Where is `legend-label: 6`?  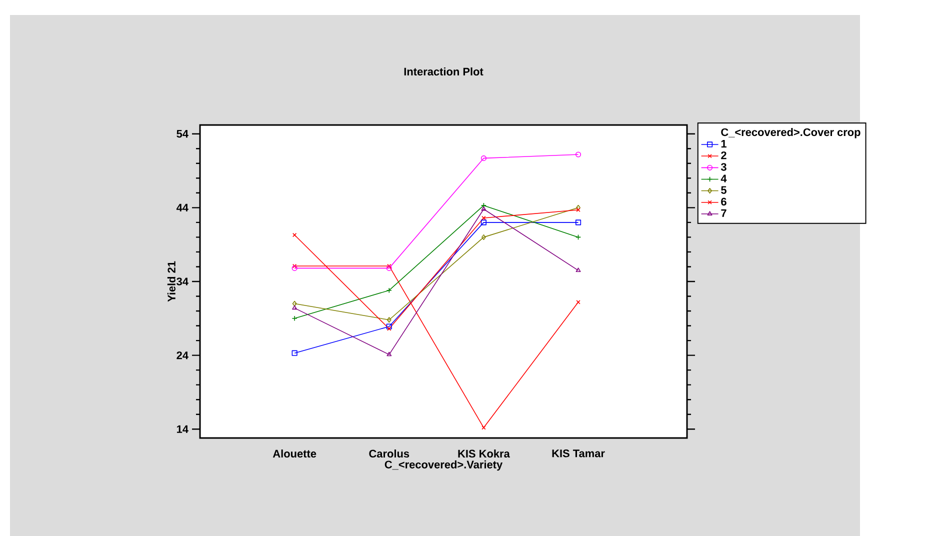 legend-label: 6 is located at coordinates (723, 202).